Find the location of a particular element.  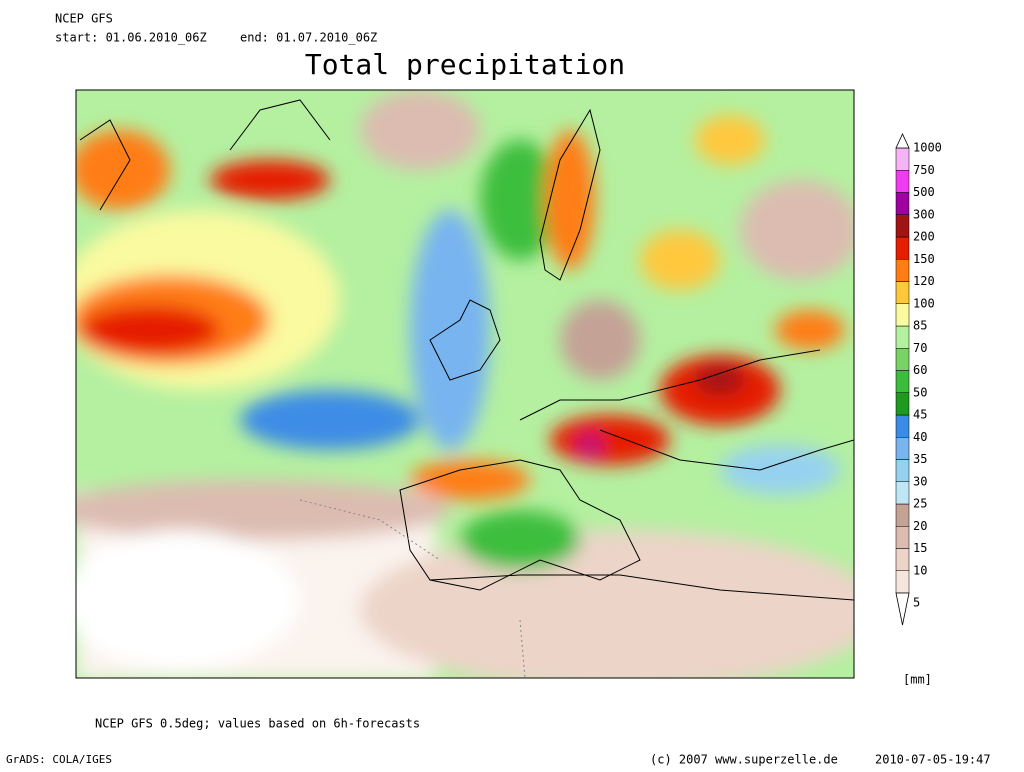

legend-label: 120 is located at coordinates (924, 281).